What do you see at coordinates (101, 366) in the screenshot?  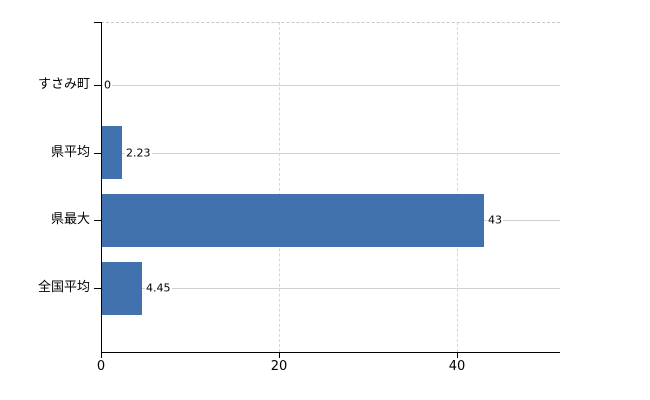 I see `x-tick-label: 0` at bounding box center [101, 366].